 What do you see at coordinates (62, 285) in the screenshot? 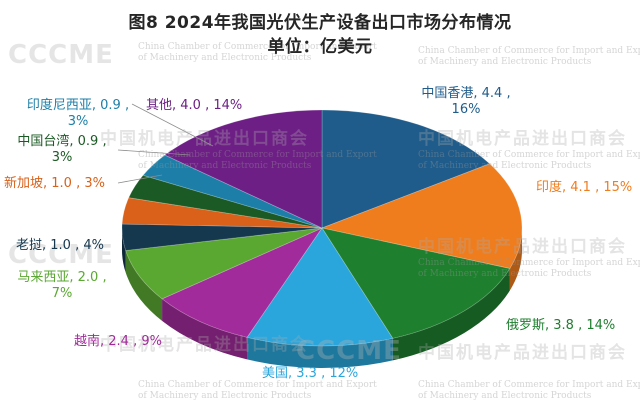
I see `data-label-5: 马来西亚, 2.0 , 7%` at bounding box center [62, 285].